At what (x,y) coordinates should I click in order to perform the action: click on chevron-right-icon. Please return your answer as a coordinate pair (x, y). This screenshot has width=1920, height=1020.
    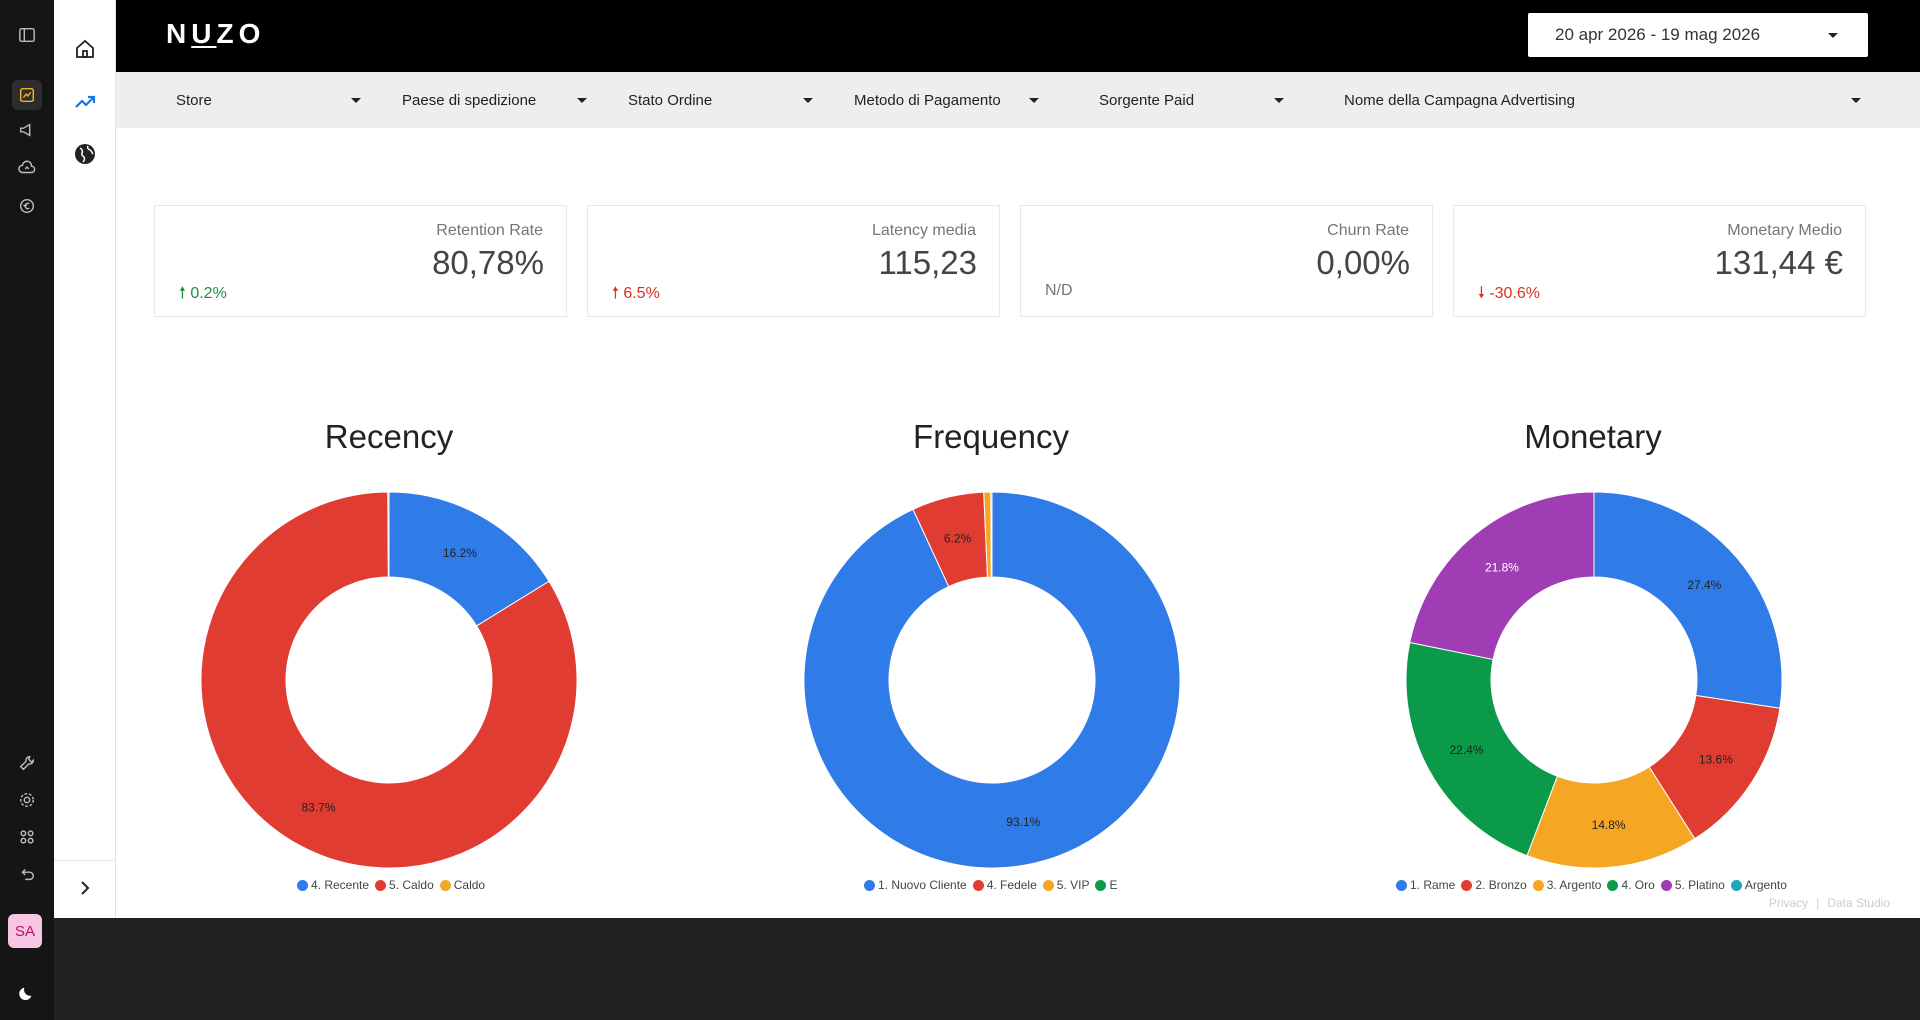
    Looking at the image, I should click on (85, 888).